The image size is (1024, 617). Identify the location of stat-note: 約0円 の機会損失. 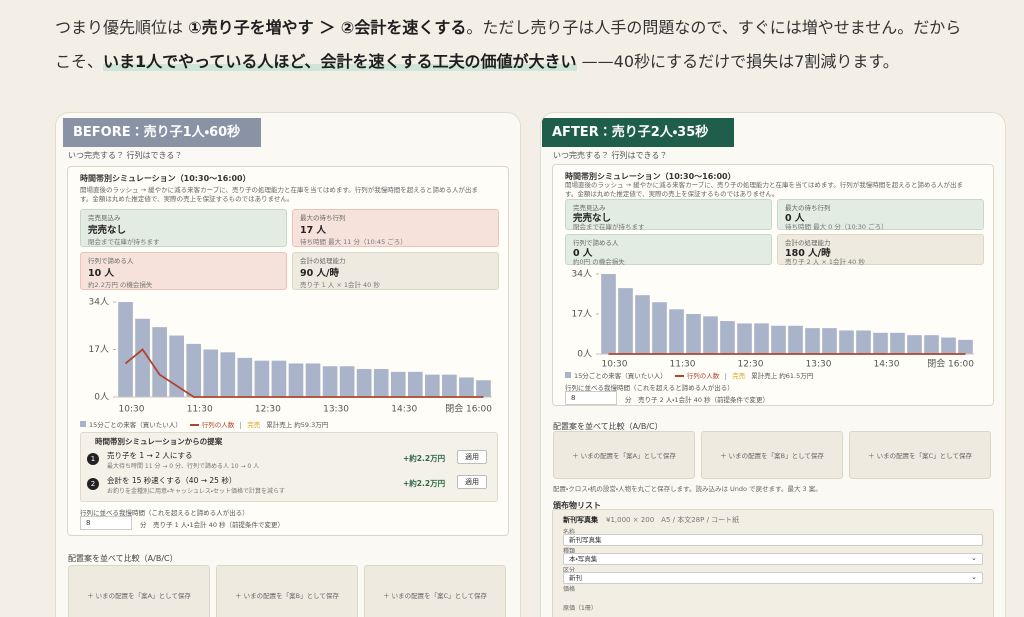
(599, 262).